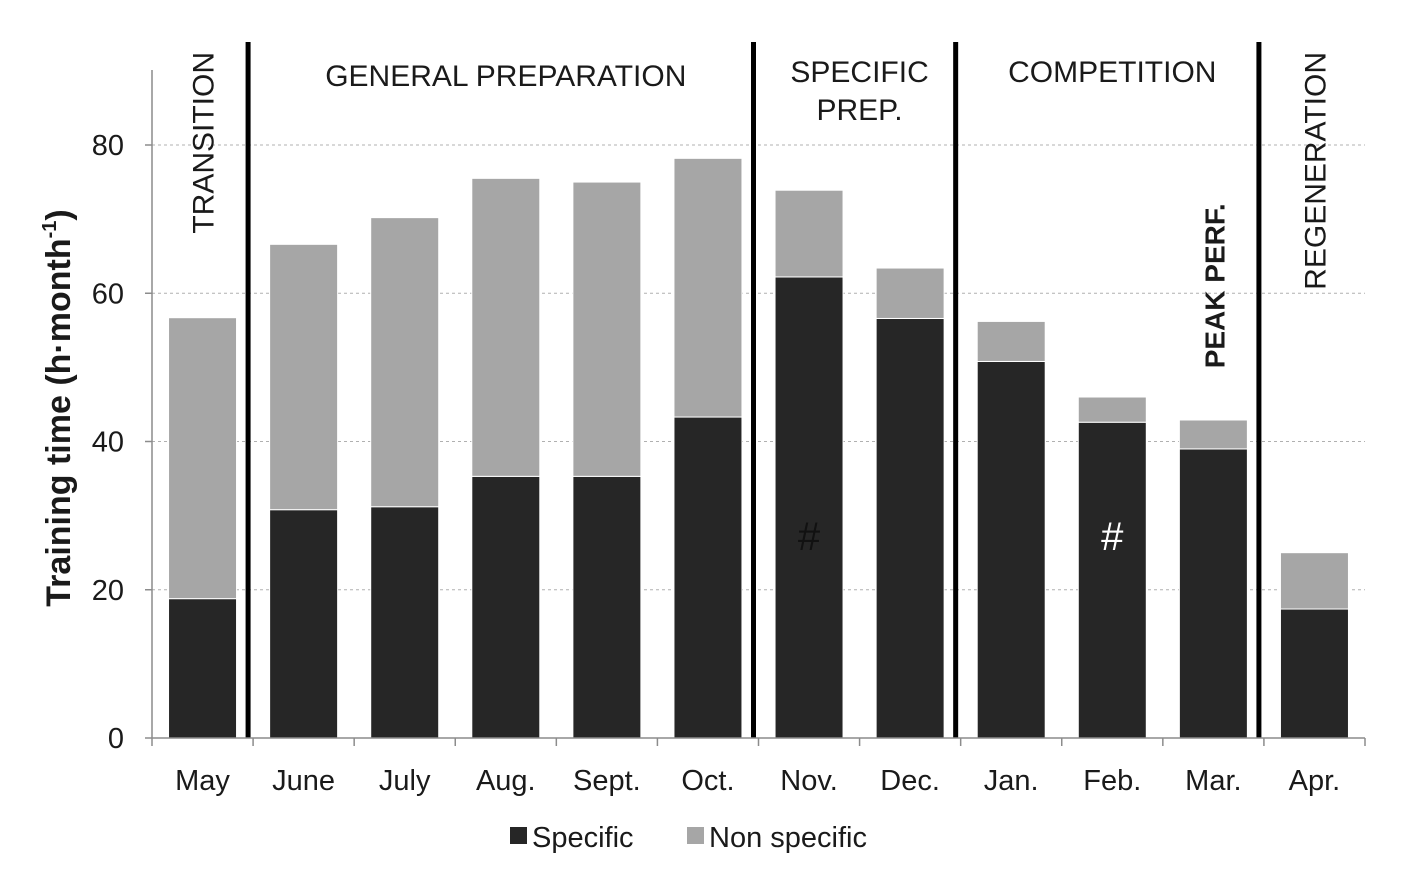  Describe the element at coordinates (707, 781) in the screenshot. I see `x-tick-label: Oct.` at that location.